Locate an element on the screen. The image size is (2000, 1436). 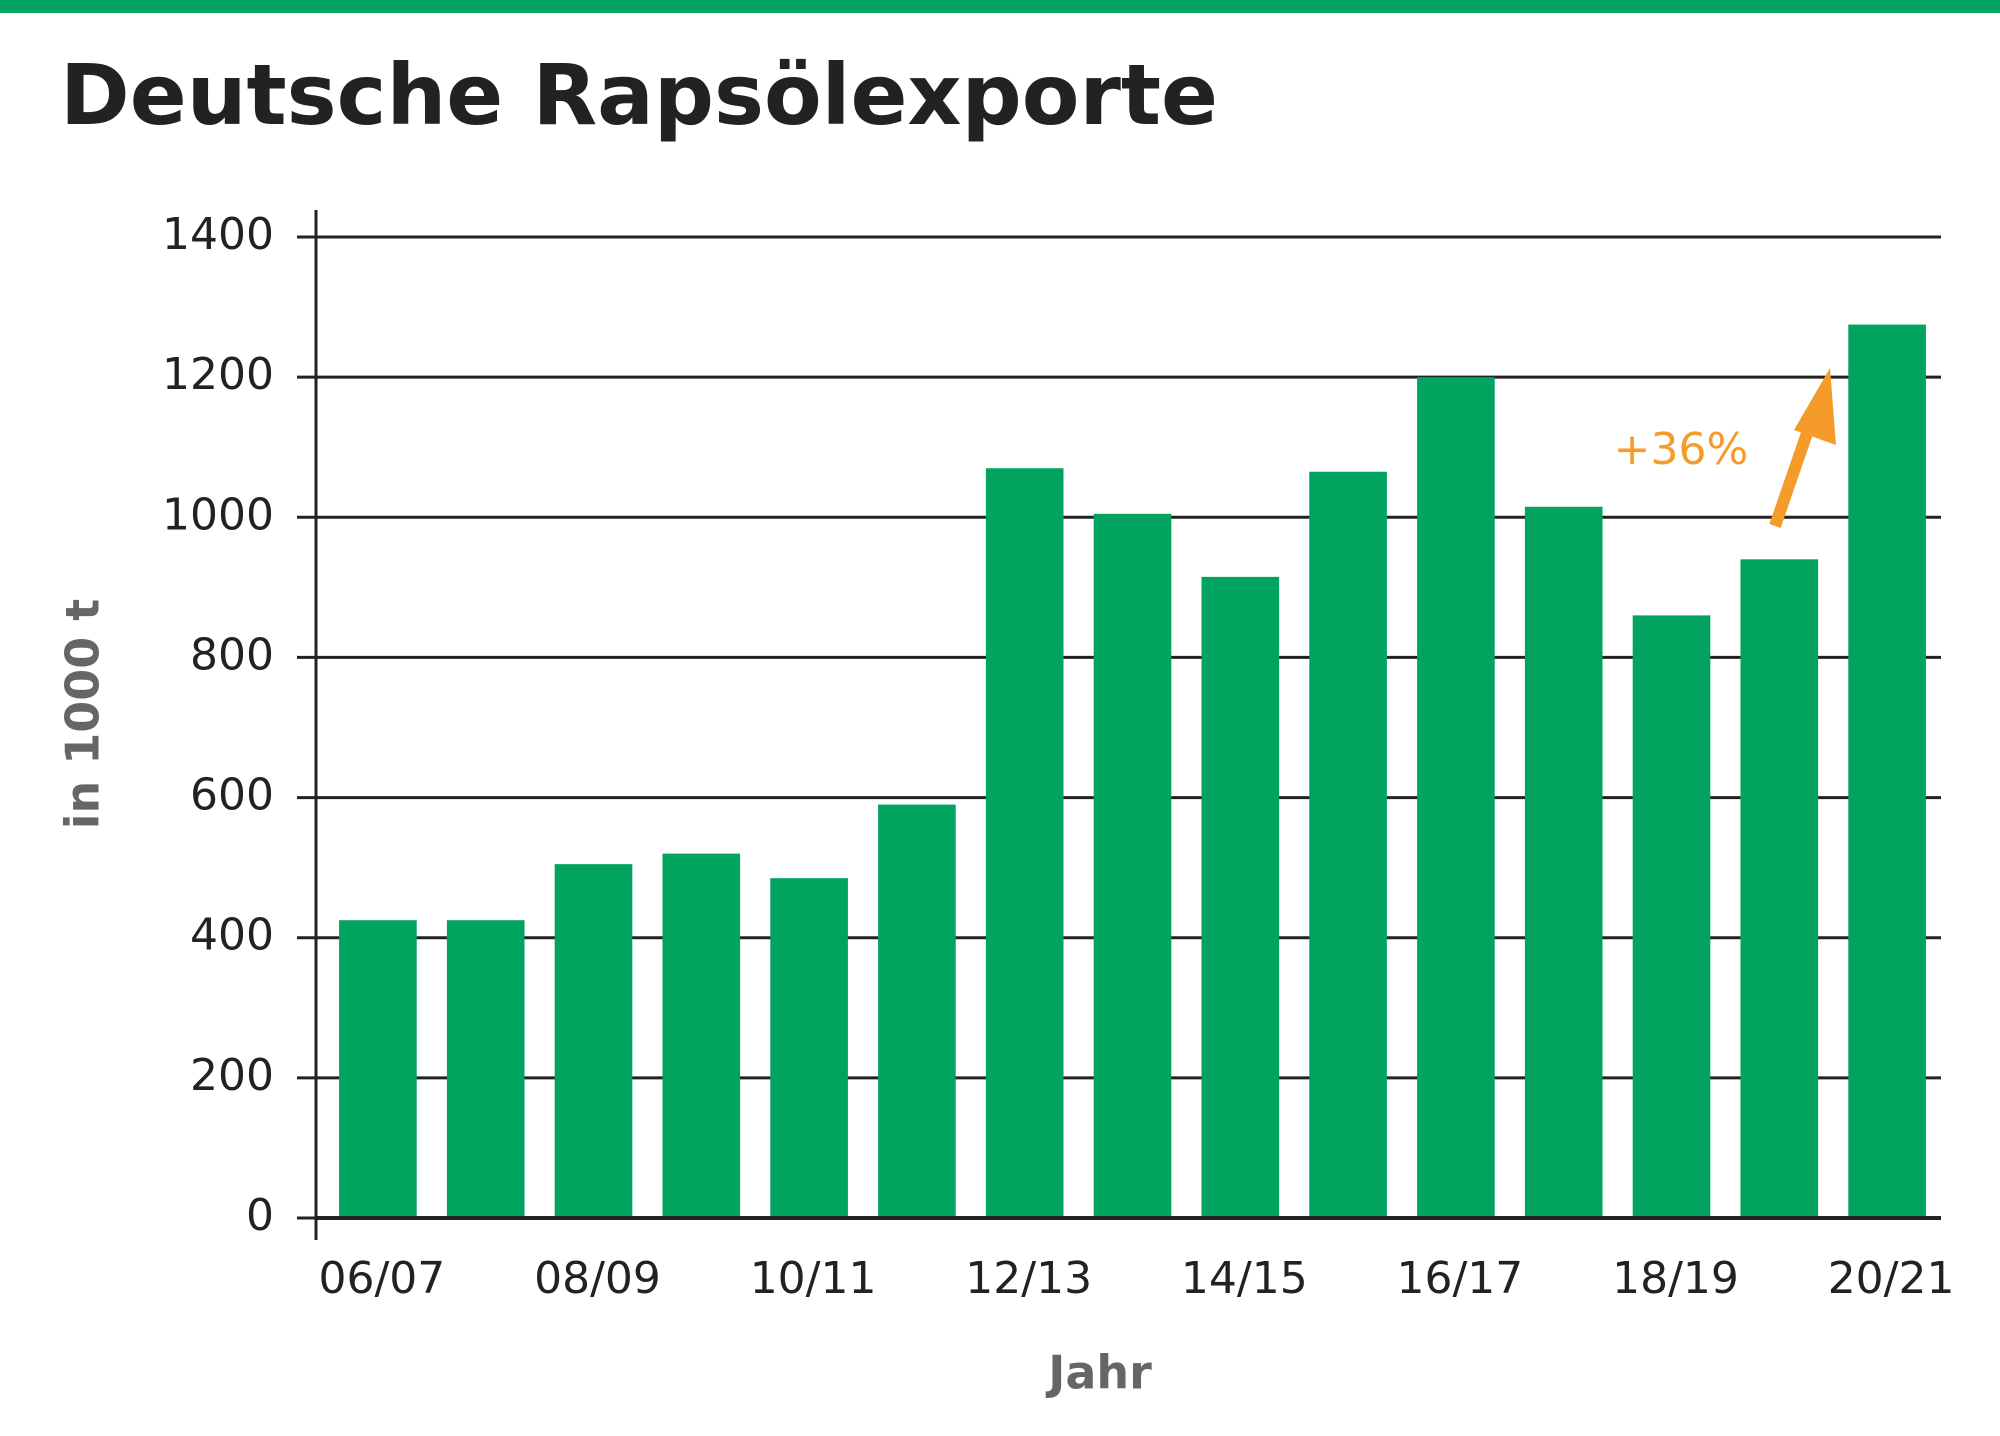
x-tick-label: 06/07 is located at coordinates (381, 1278).